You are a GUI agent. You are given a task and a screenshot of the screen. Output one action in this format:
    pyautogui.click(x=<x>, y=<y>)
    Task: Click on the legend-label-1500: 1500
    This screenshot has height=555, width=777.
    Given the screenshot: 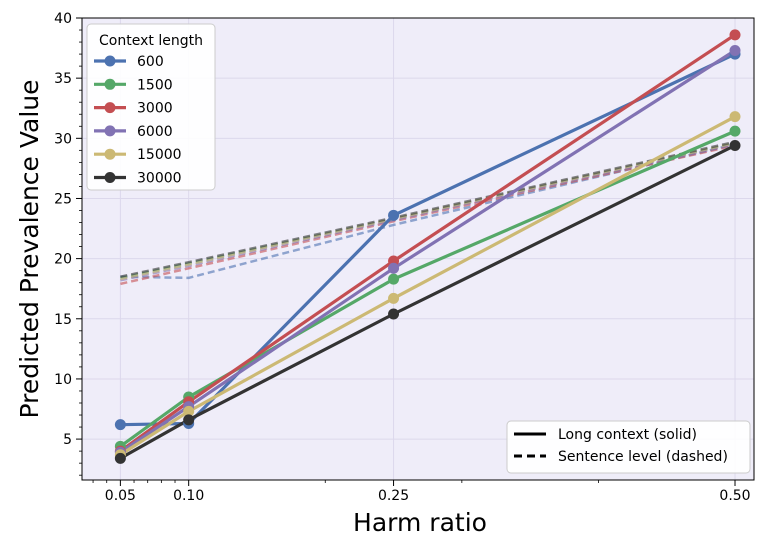 What is the action you would take?
    pyautogui.click(x=155, y=85)
    